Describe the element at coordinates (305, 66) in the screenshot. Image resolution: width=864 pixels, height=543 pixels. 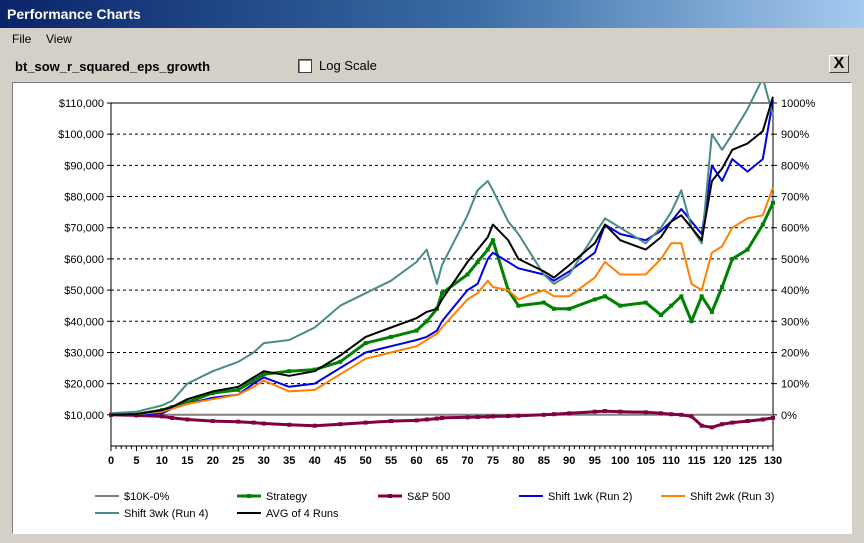
I see `log-scale-checkbox` at that location.